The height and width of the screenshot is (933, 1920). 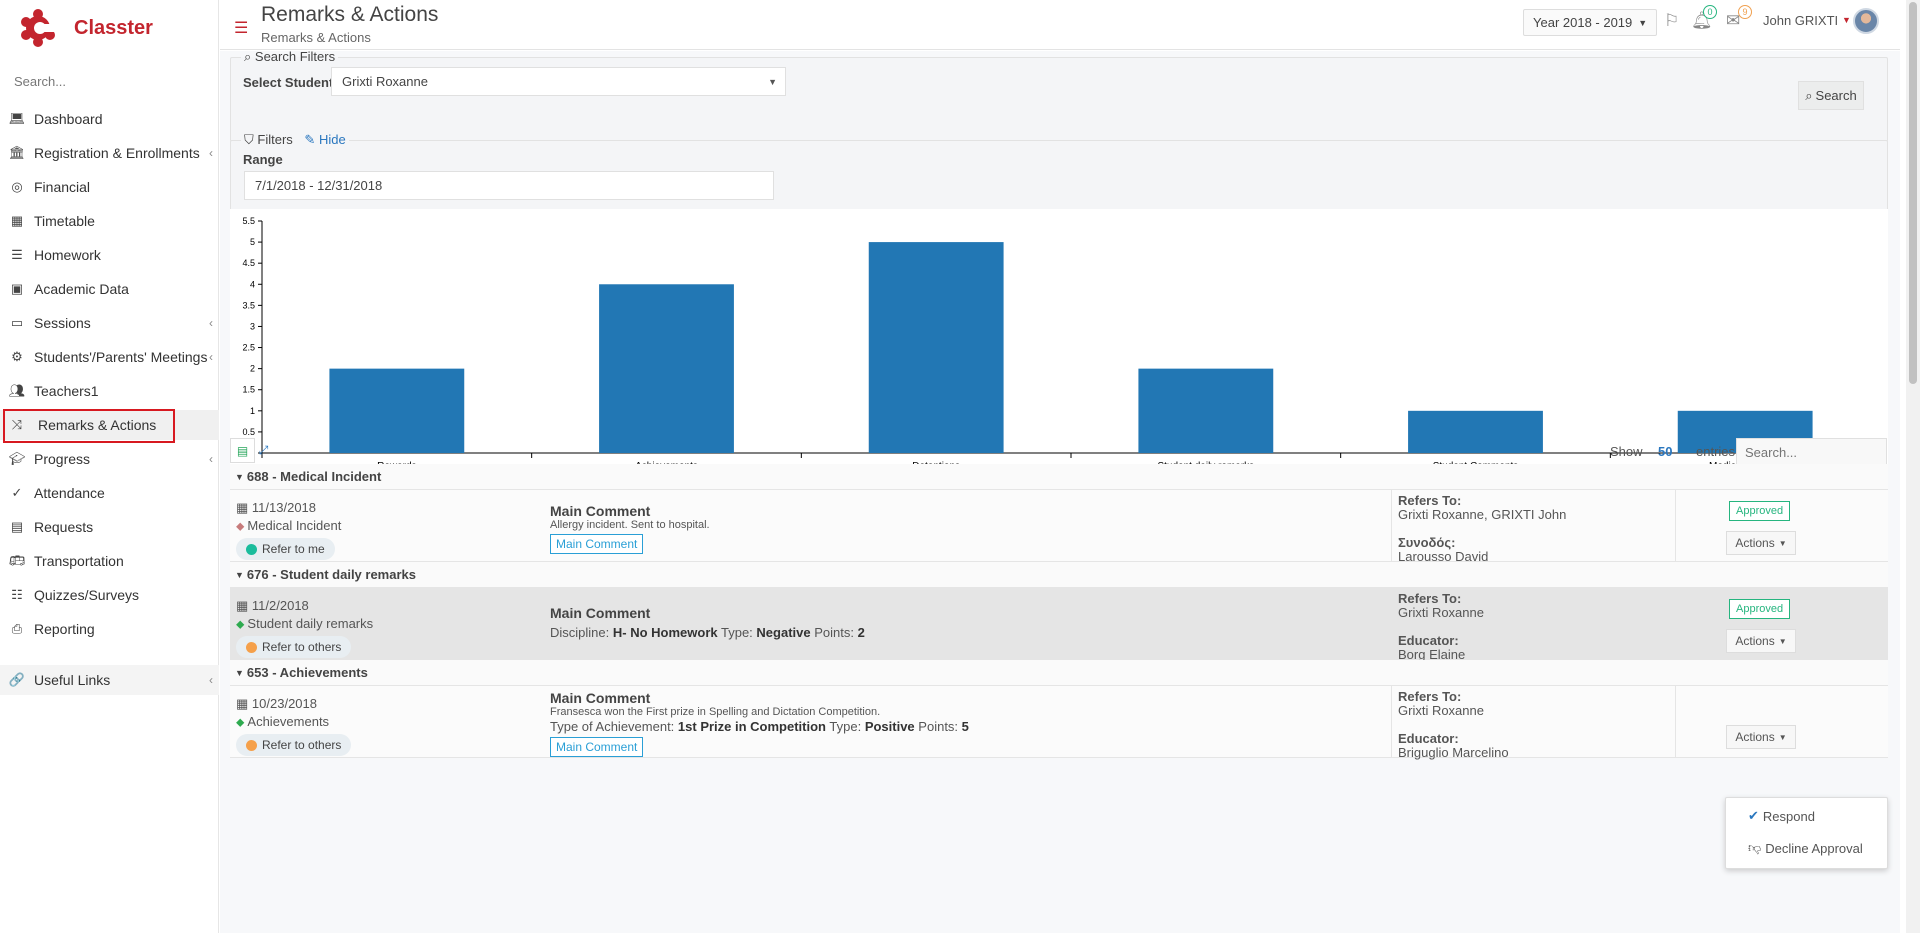 I want to click on decline-approval-menu-item: 👎︎ Decline Approval, so click(x=1807, y=848).